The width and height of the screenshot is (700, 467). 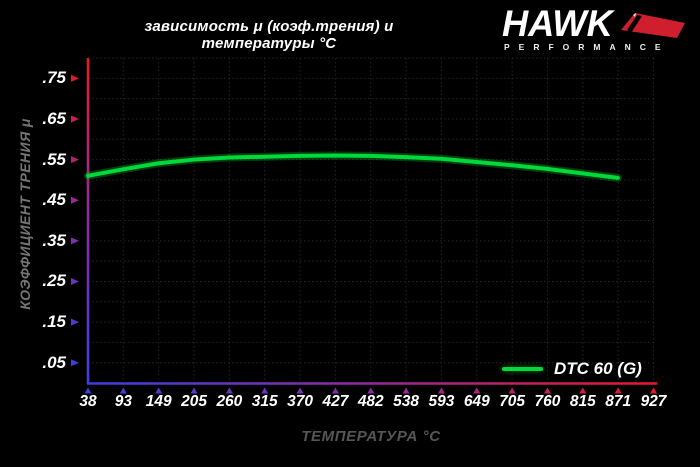 I want to click on x-tick-arrows, so click(x=370, y=390).